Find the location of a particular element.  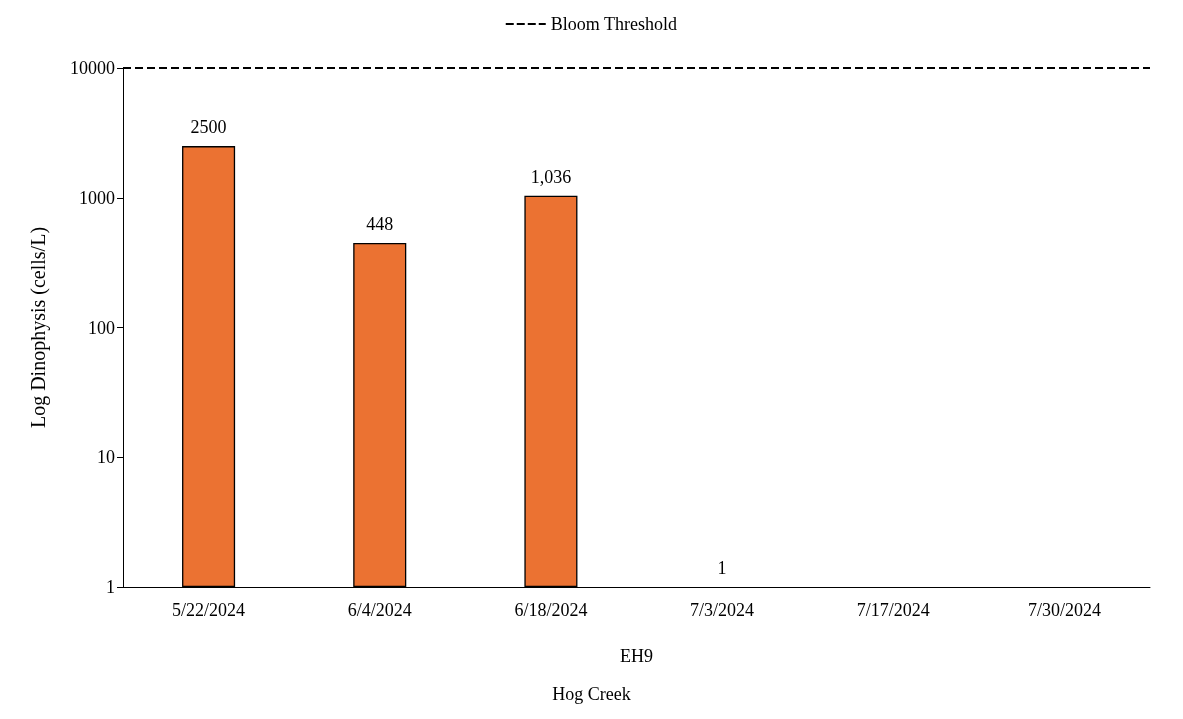

x-tick-label: 5/22/2024 is located at coordinates (209, 610).